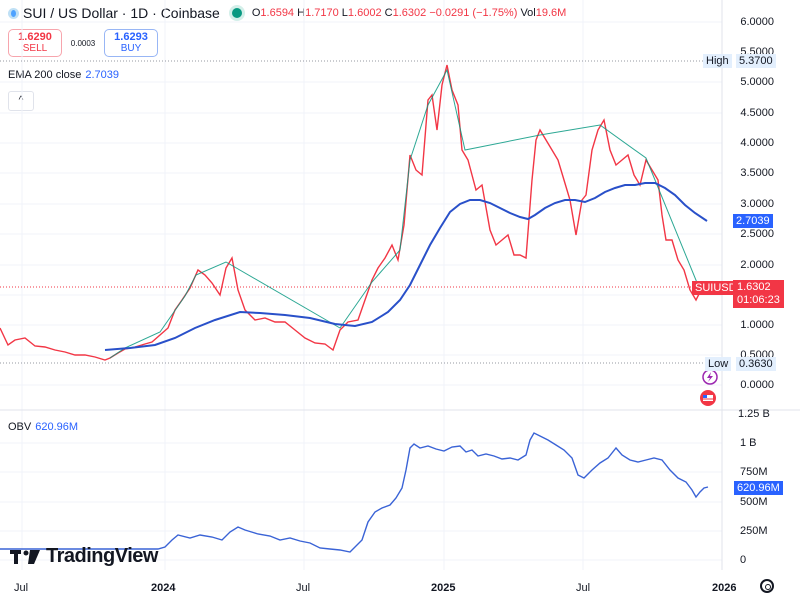 Image resolution: width=800 pixels, height=600 pixels. I want to click on lightning-icon, so click(710, 377).